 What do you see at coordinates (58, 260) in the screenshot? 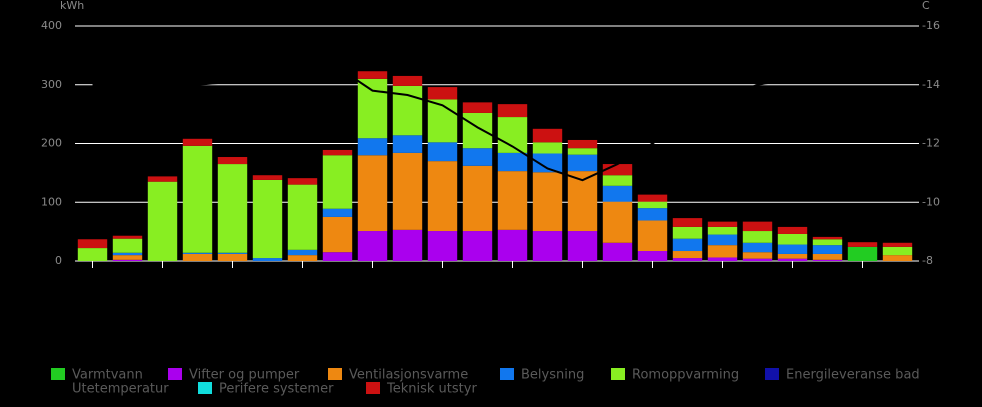
I see `y-tick-label: 0` at bounding box center [58, 260].